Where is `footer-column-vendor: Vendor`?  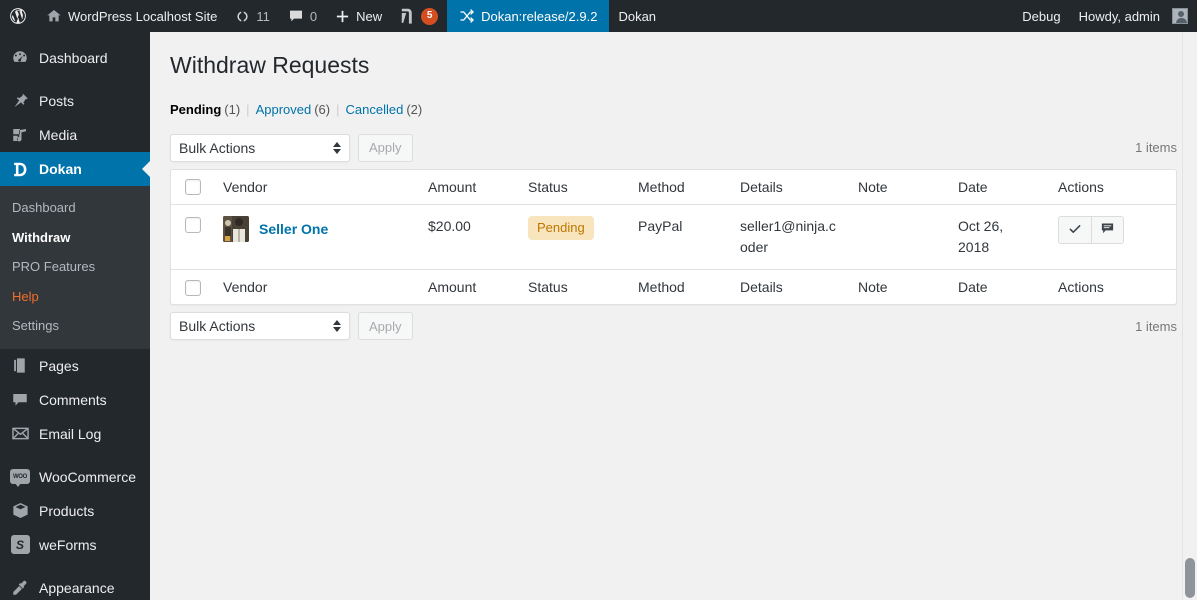 footer-column-vendor: Vendor is located at coordinates (315, 286).